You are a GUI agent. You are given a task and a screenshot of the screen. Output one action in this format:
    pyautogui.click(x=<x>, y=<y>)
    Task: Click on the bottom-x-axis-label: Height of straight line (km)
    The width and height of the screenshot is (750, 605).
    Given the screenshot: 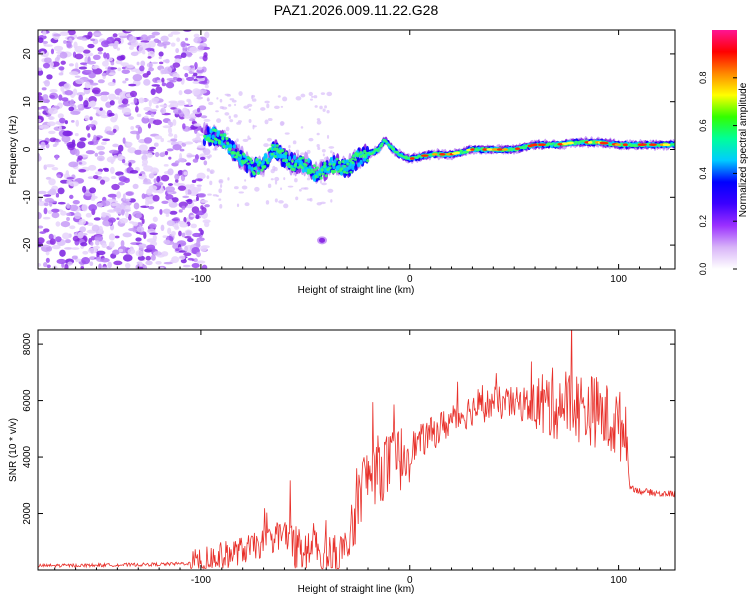 What is the action you would take?
    pyautogui.click(x=356, y=589)
    